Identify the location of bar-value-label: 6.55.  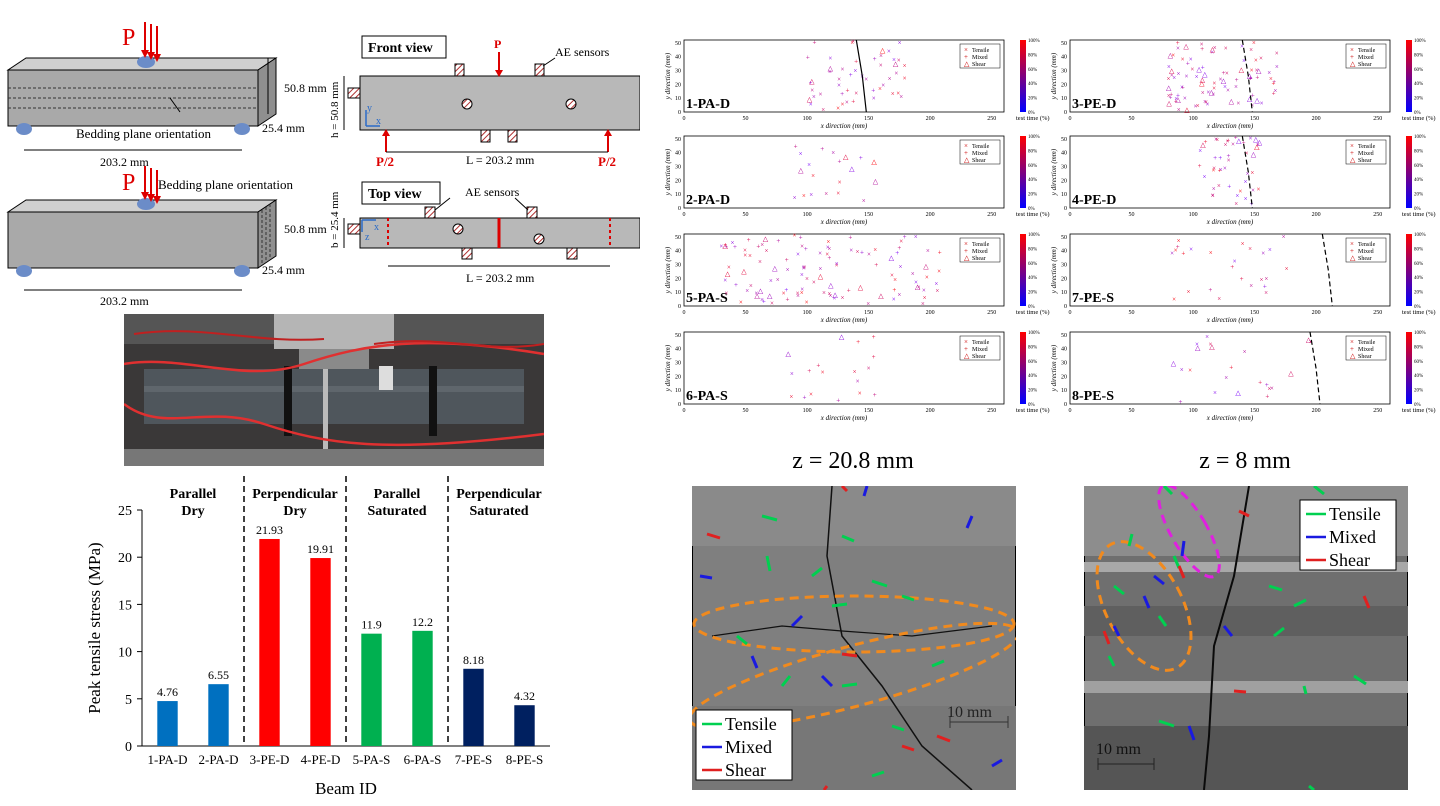
(218, 675).